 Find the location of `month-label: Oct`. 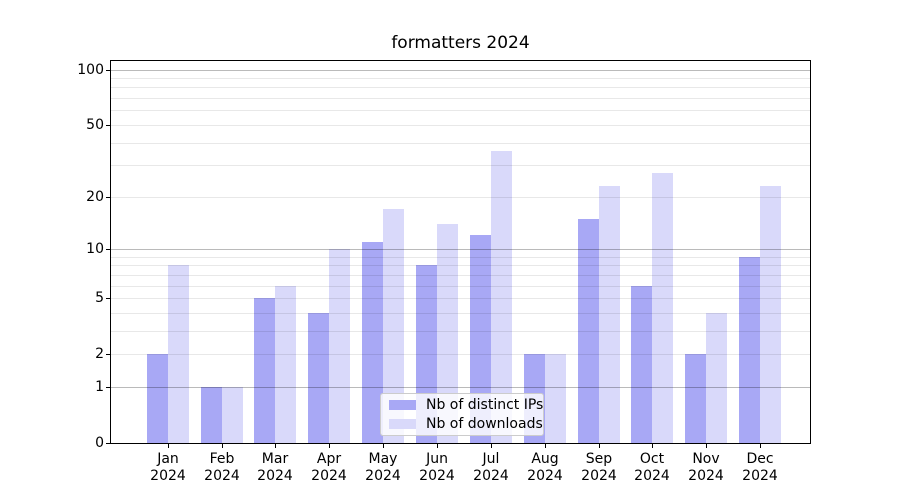

month-label: Oct is located at coordinates (652, 459).